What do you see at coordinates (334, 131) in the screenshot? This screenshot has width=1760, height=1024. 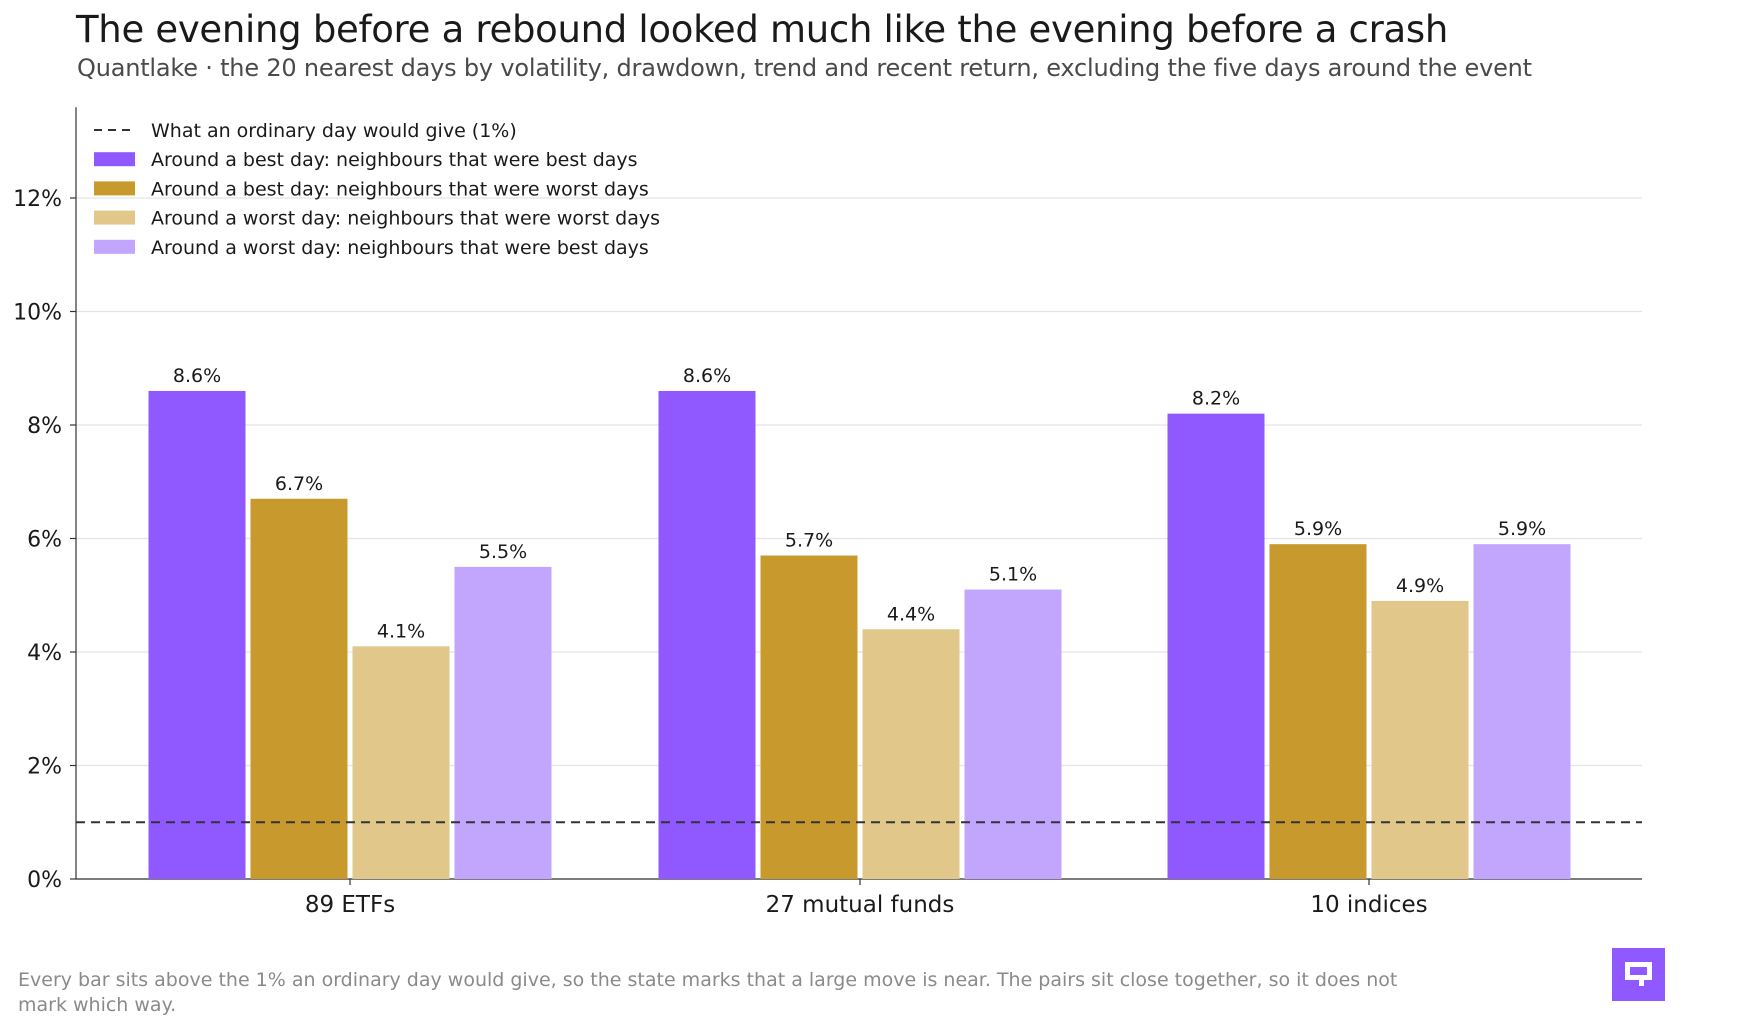 I see `legend-entry: What an ordinary day would give (1%)` at bounding box center [334, 131].